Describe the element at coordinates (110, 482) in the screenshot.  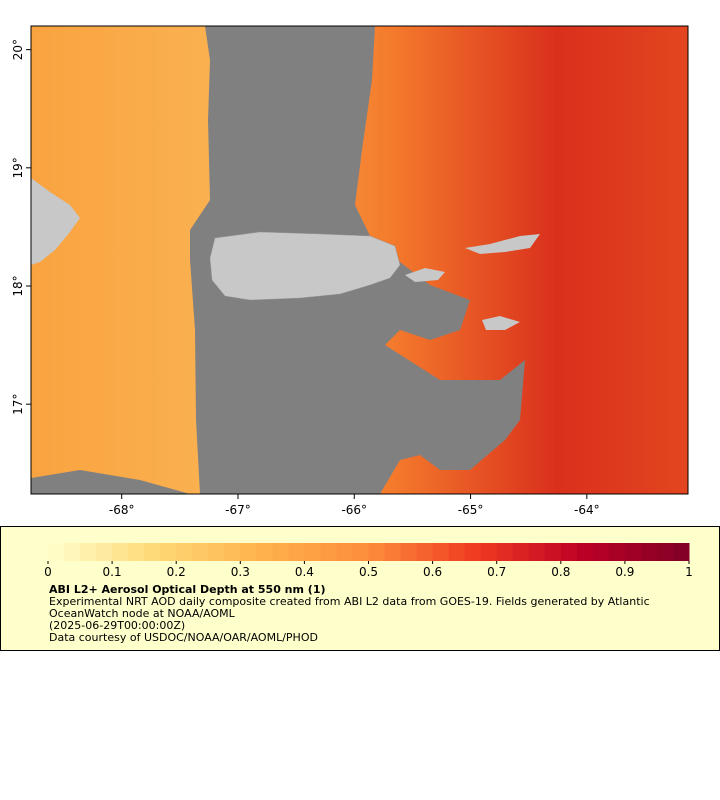
I see `no-data-region` at that location.